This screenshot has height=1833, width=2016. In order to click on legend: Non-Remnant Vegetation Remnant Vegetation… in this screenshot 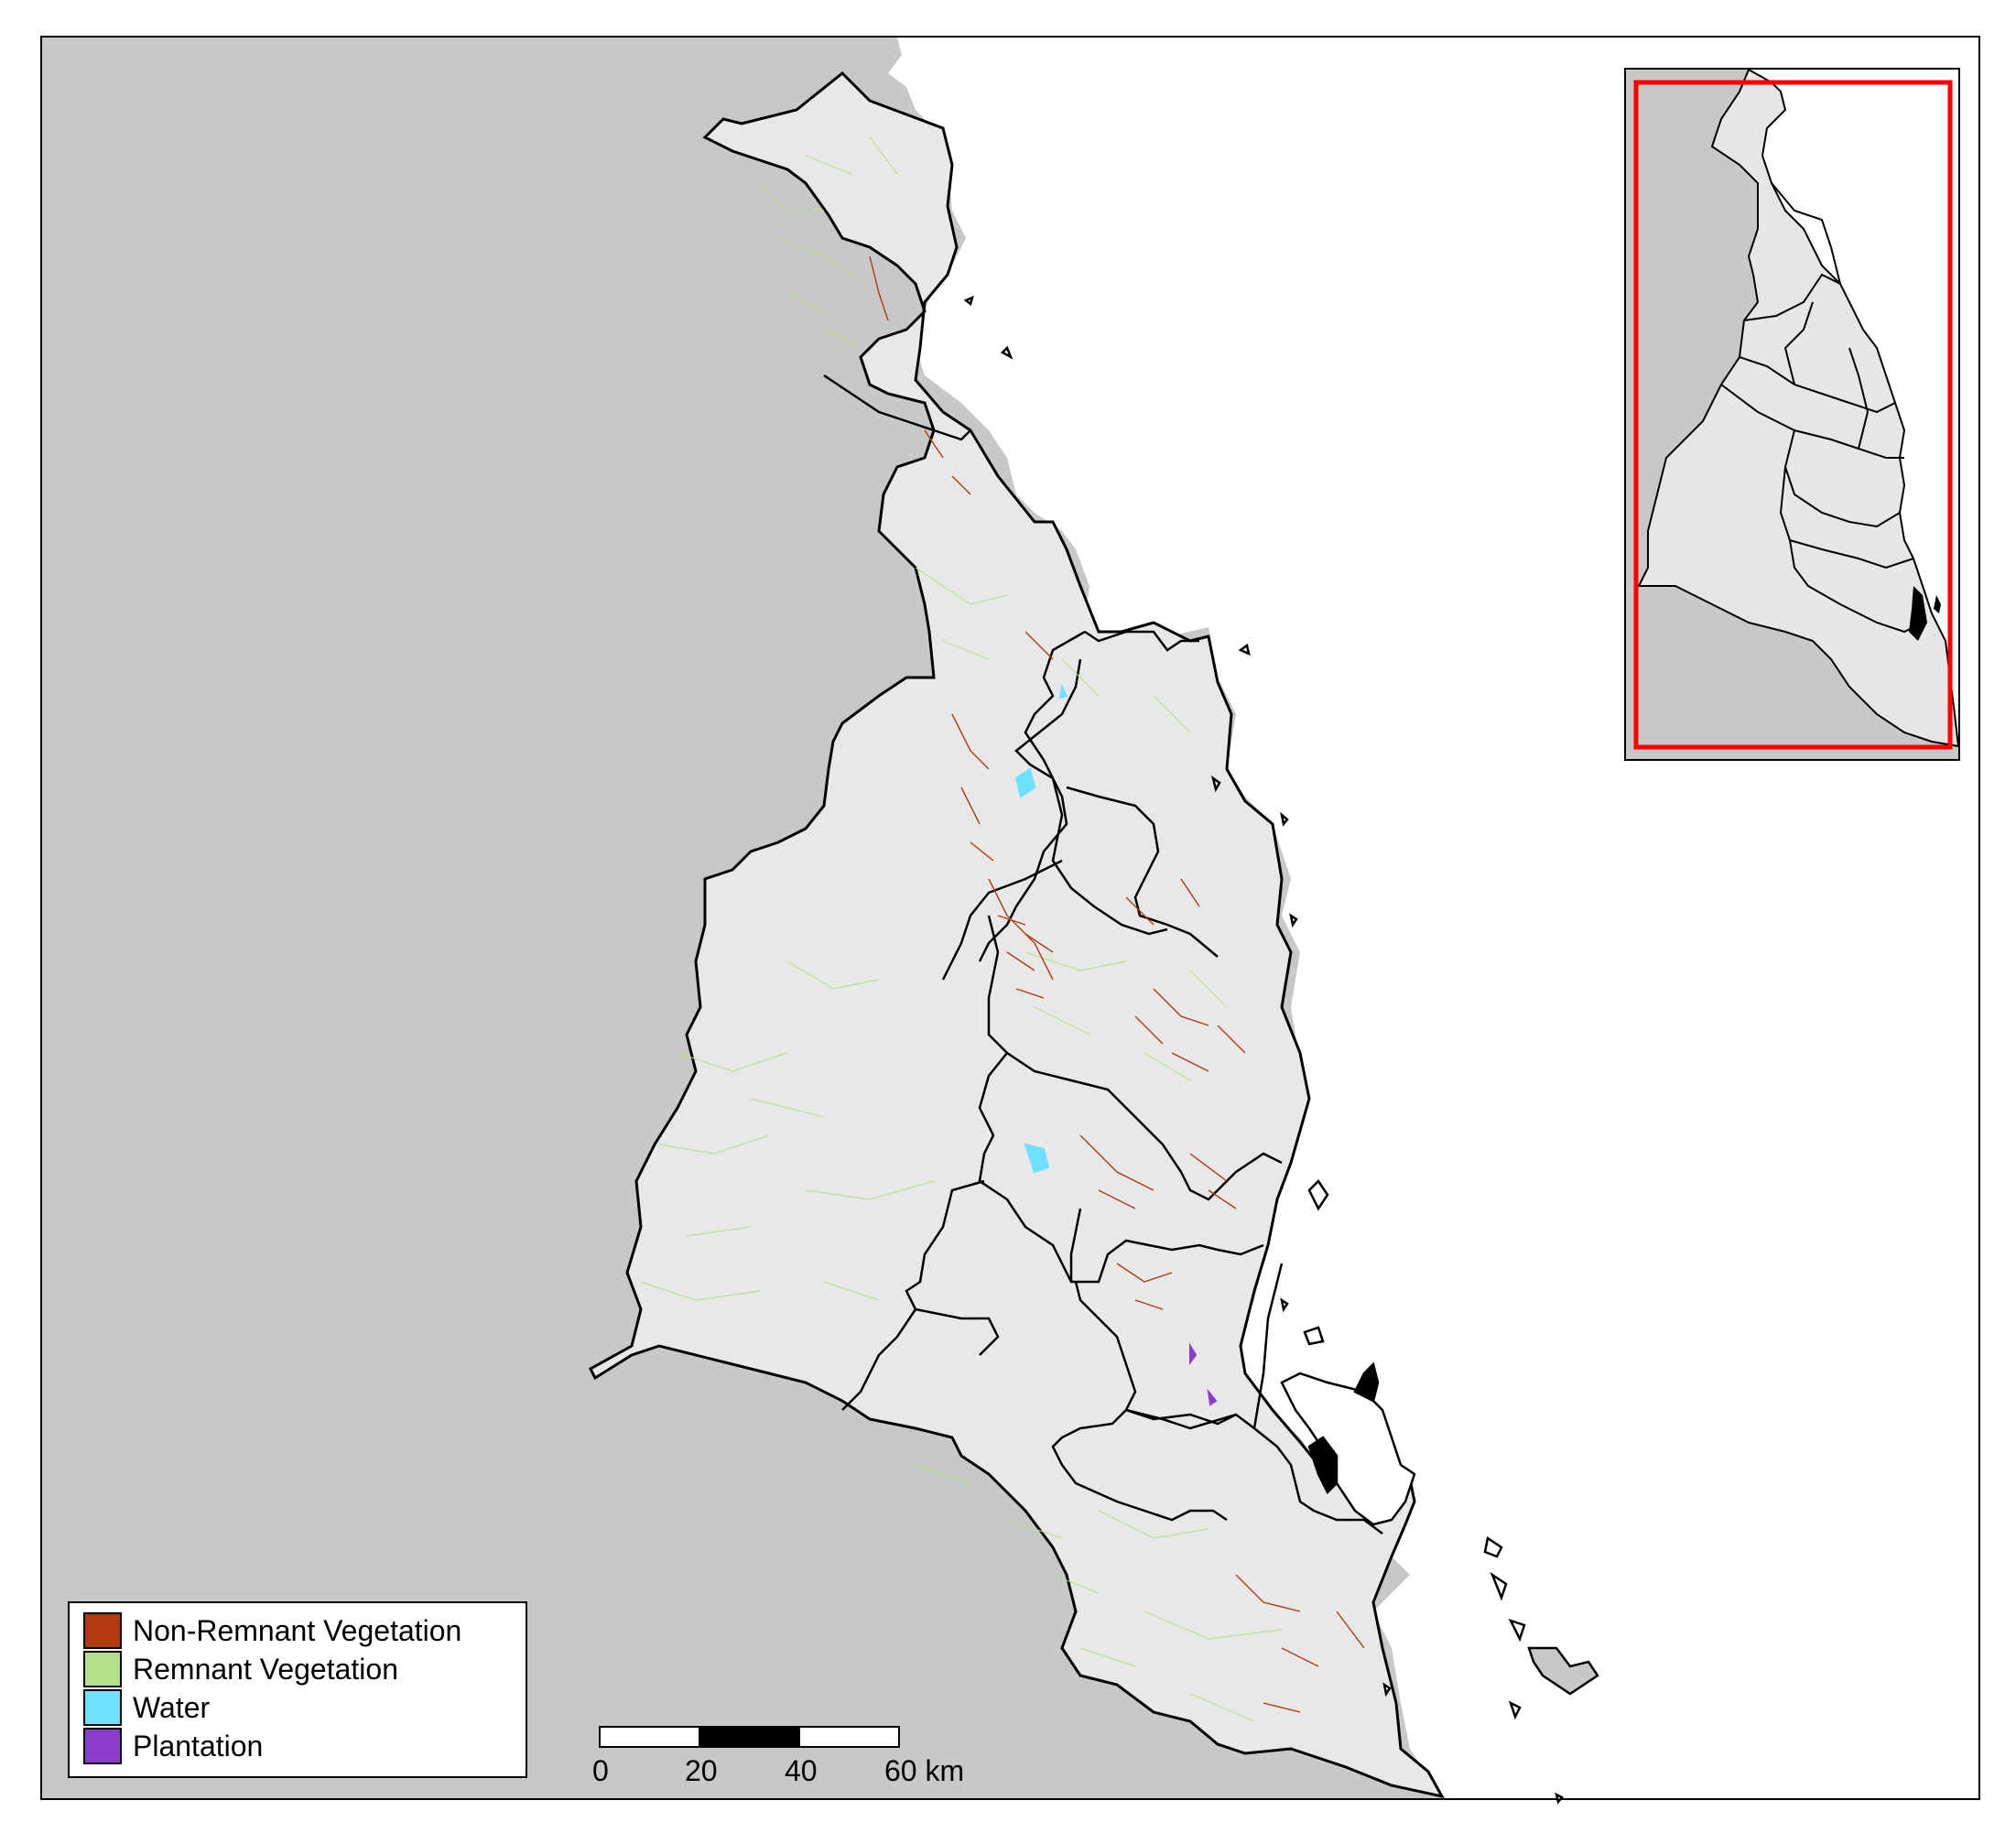, I will do `click(297, 1689)`.